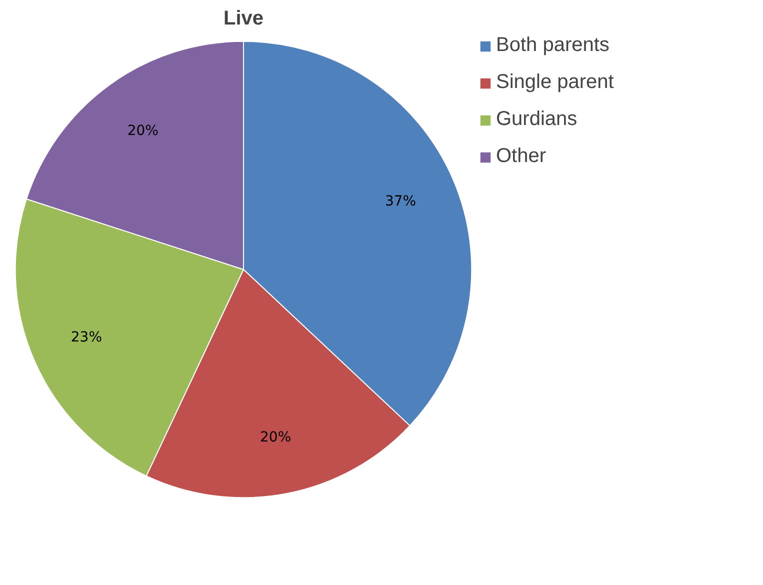  I want to click on legend-label: Other, so click(521, 156).